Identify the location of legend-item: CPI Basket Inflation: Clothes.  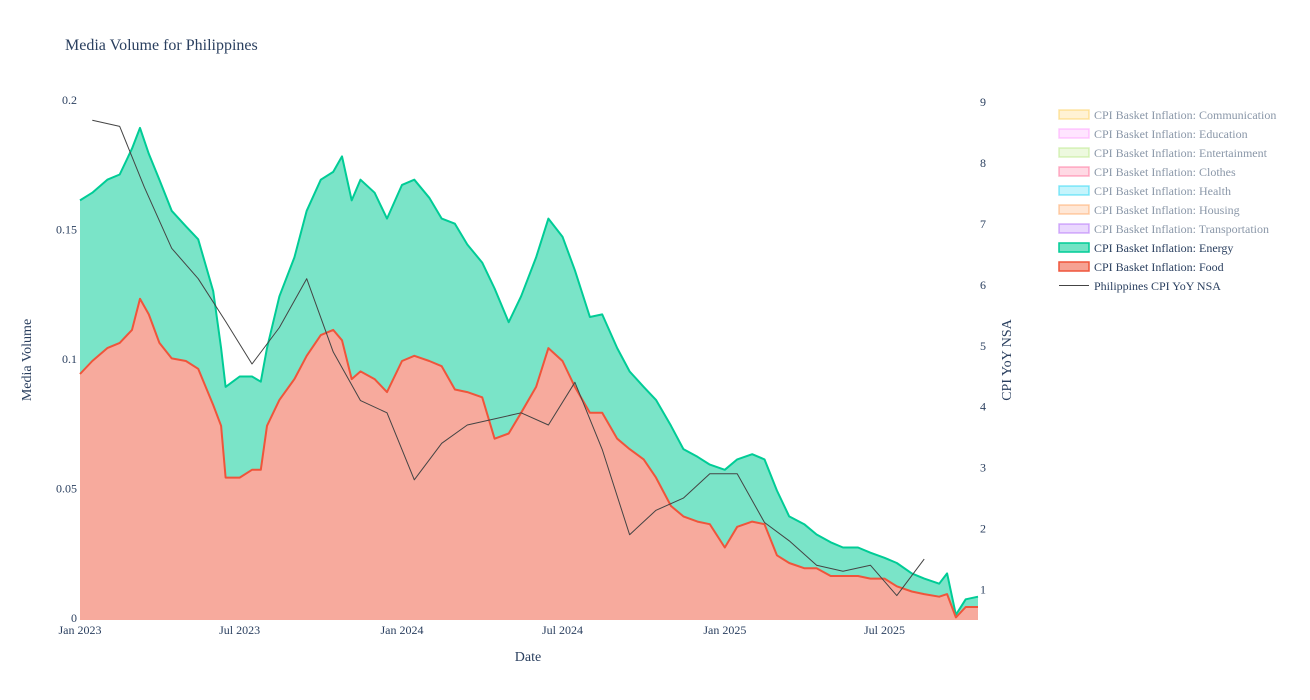
(1147, 172).